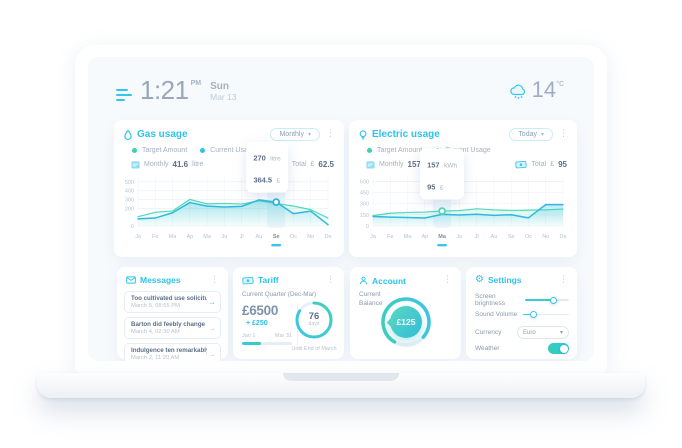  Describe the element at coordinates (563, 279) in the screenshot. I see `settings-menu-icon: ⋮` at that location.